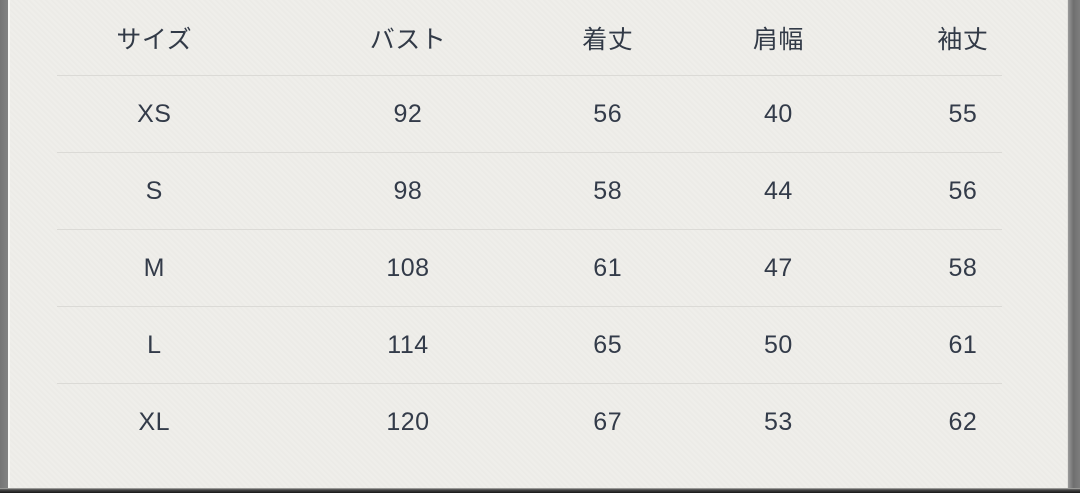  I want to click on cell-xl-sleeve: 62, so click(963, 421).